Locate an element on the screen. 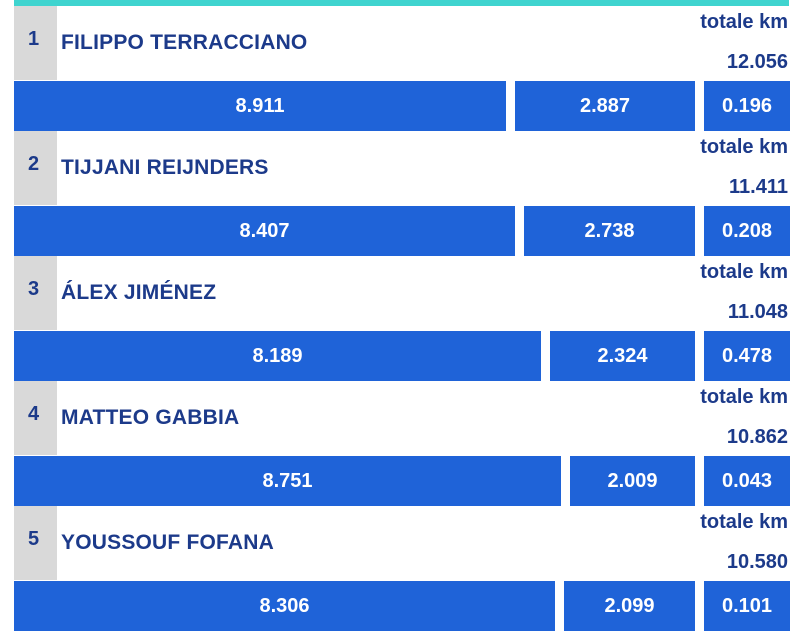 The image size is (800, 635). total-value: 12.056 is located at coordinates (757, 62).